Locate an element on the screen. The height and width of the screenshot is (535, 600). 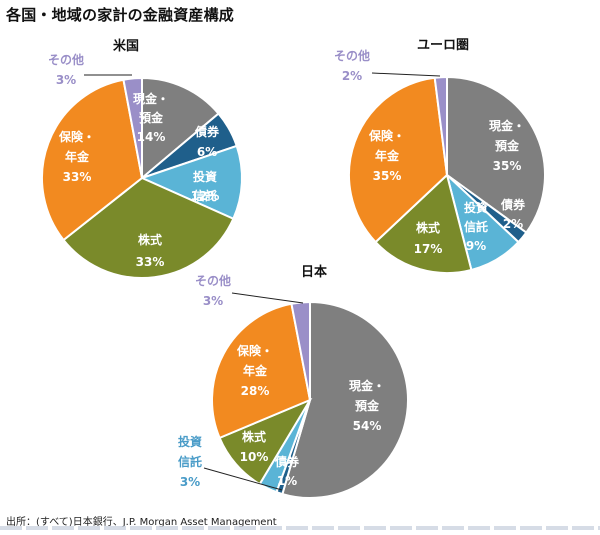
slice-value-label: 1% is located at coordinates (287, 481).